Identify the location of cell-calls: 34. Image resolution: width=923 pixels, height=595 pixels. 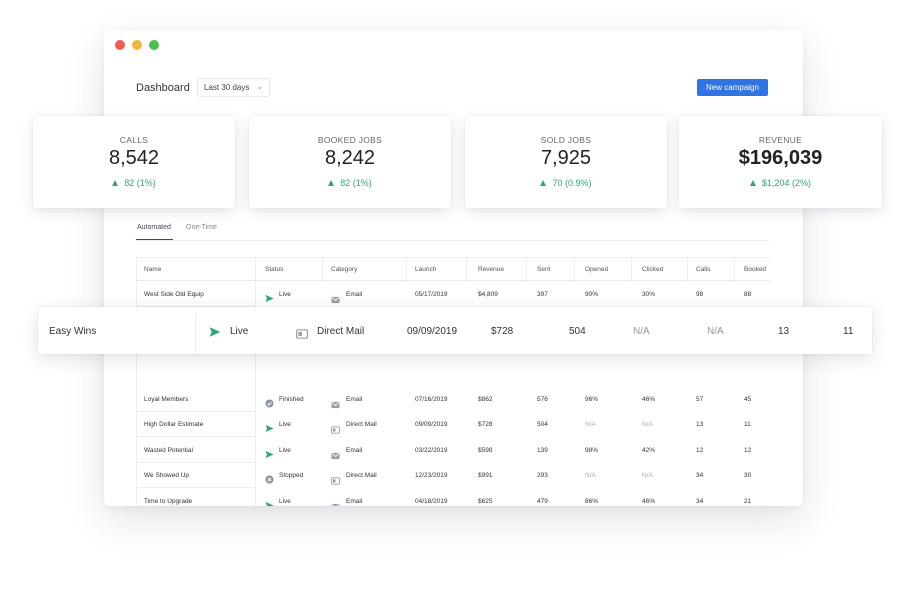
(700, 501).